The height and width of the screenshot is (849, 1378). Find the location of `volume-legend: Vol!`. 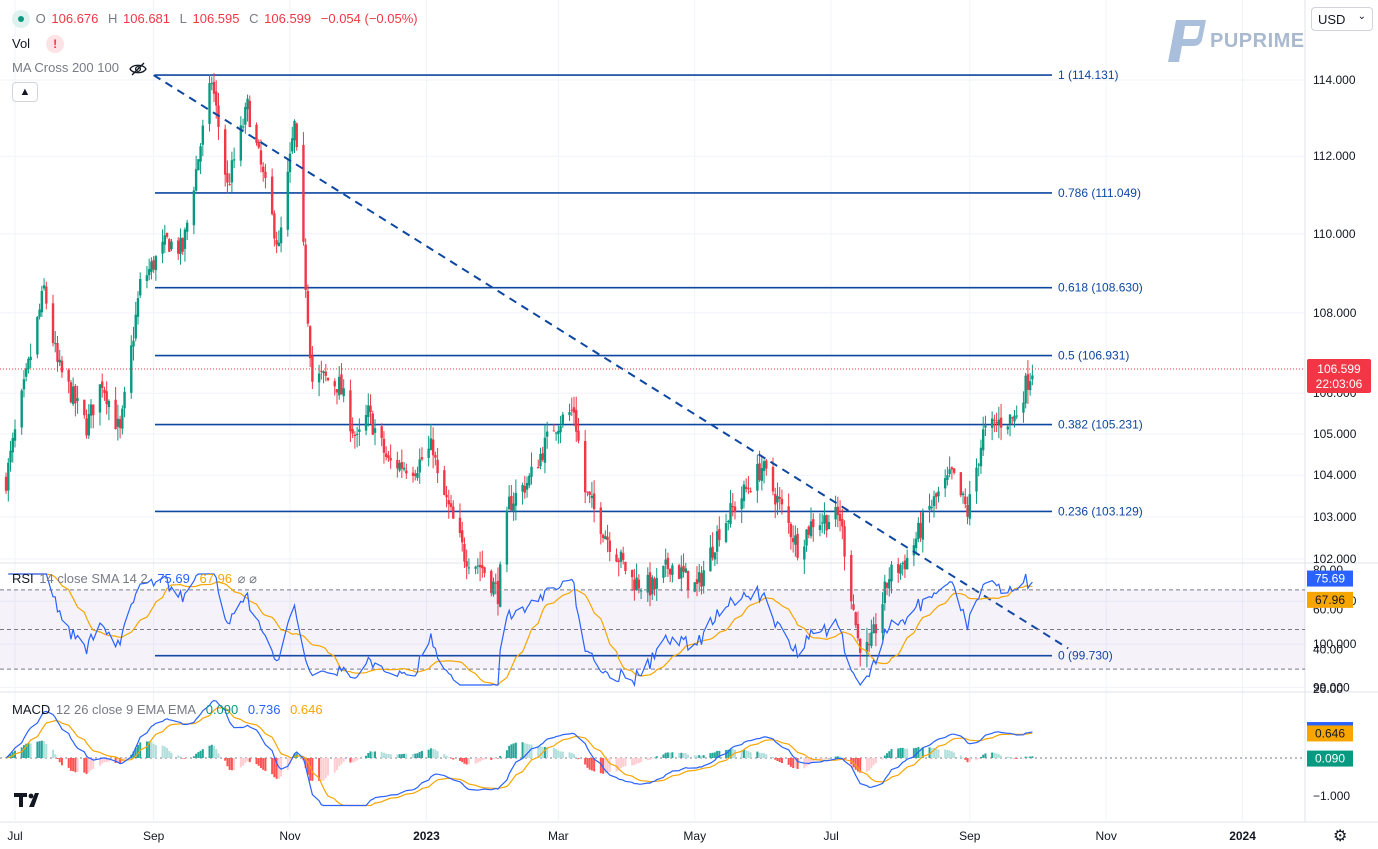

volume-legend: Vol! is located at coordinates (39, 44).